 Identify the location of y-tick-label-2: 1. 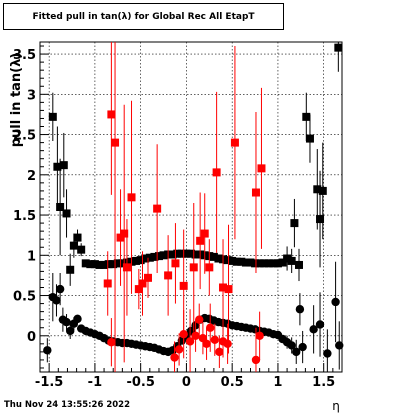
(31, 256).